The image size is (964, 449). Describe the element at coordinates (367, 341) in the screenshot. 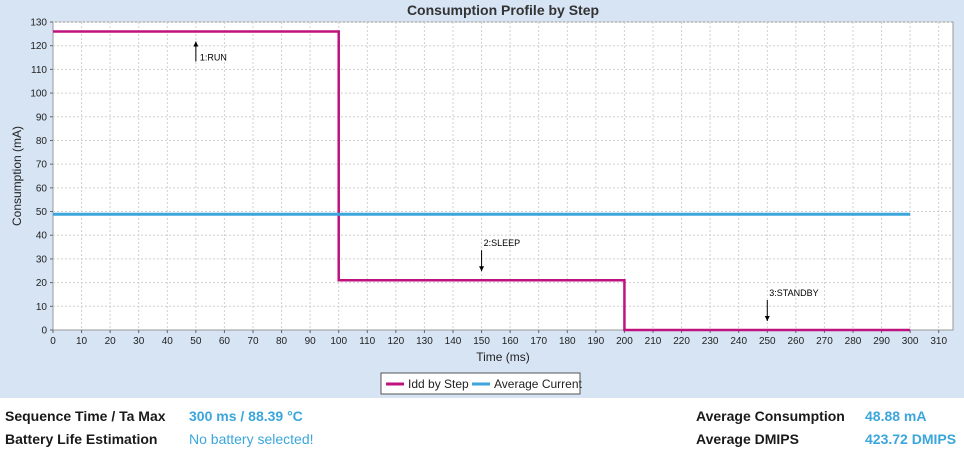

I see `x-tick-label: 110` at that location.